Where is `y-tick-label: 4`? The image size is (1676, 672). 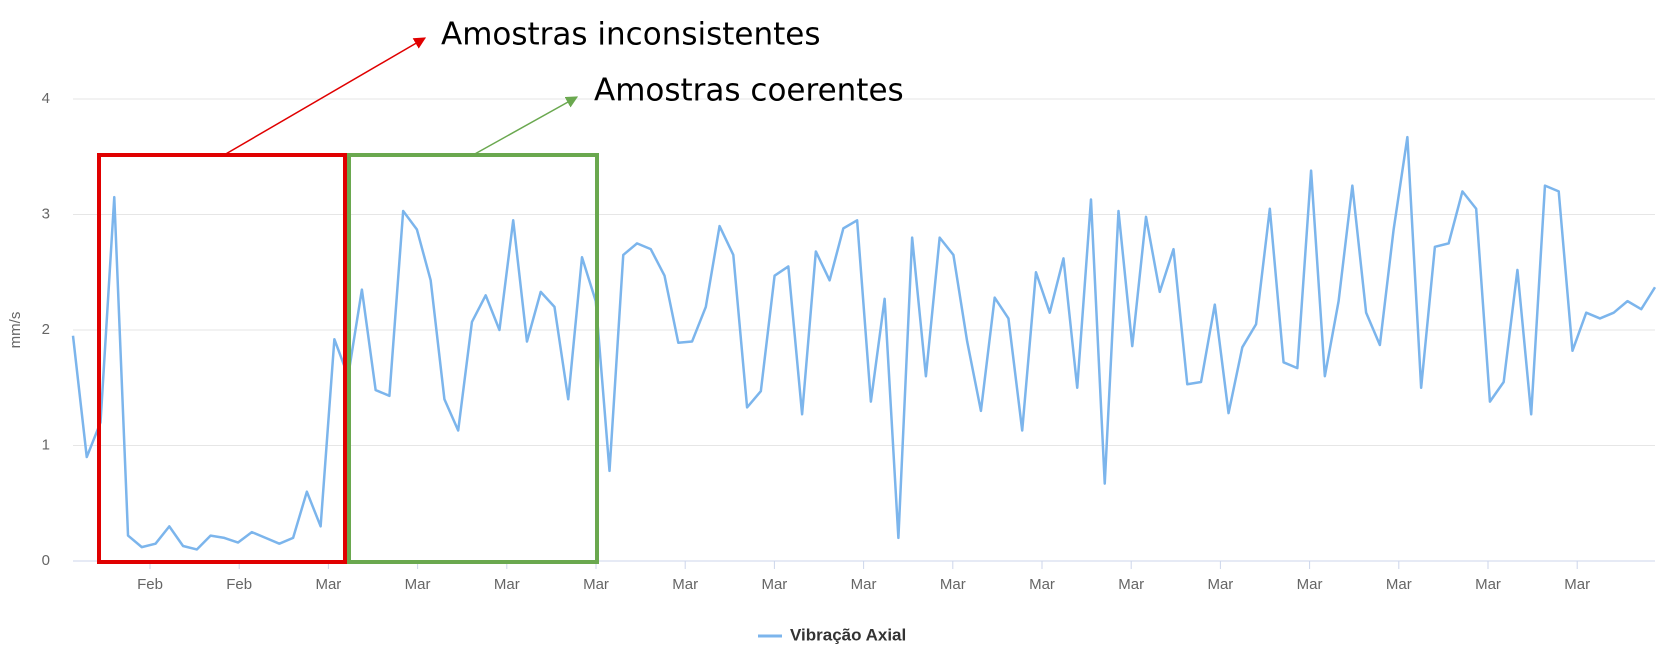
y-tick-label: 4 is located at coordinates (46, 98).